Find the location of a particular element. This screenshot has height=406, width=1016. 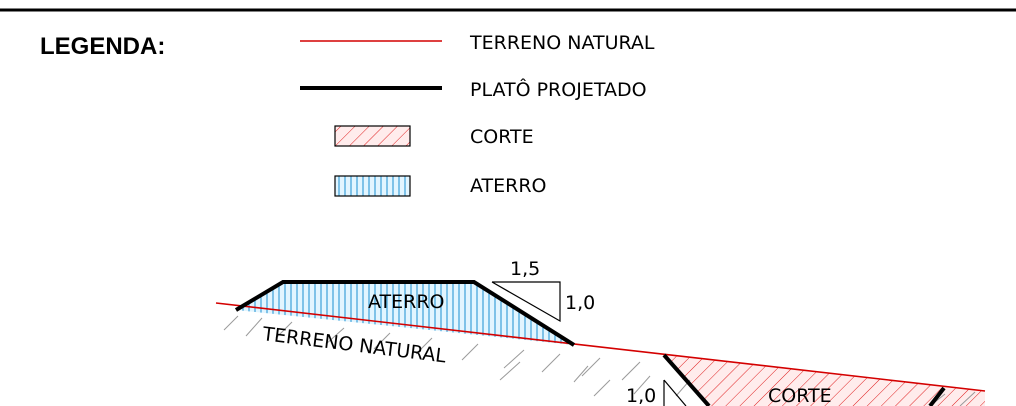

platform-cut-right-slope is located at coordinates (937, 396).